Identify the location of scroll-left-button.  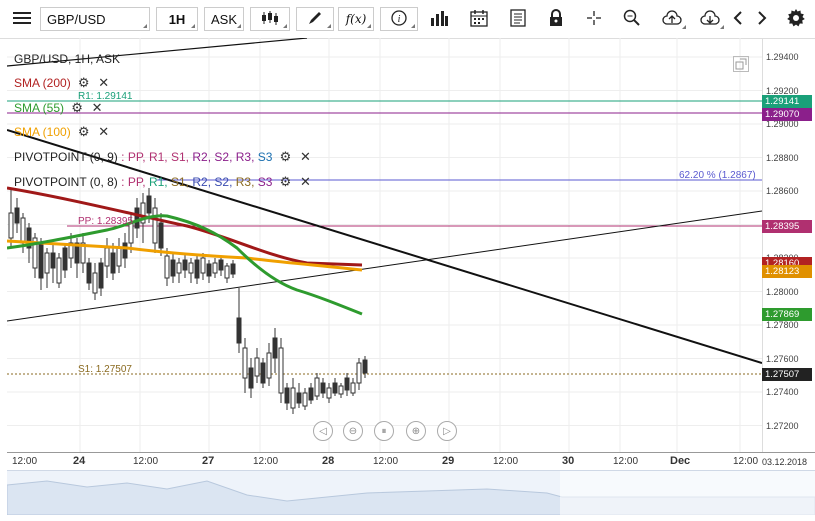
(738, 19).